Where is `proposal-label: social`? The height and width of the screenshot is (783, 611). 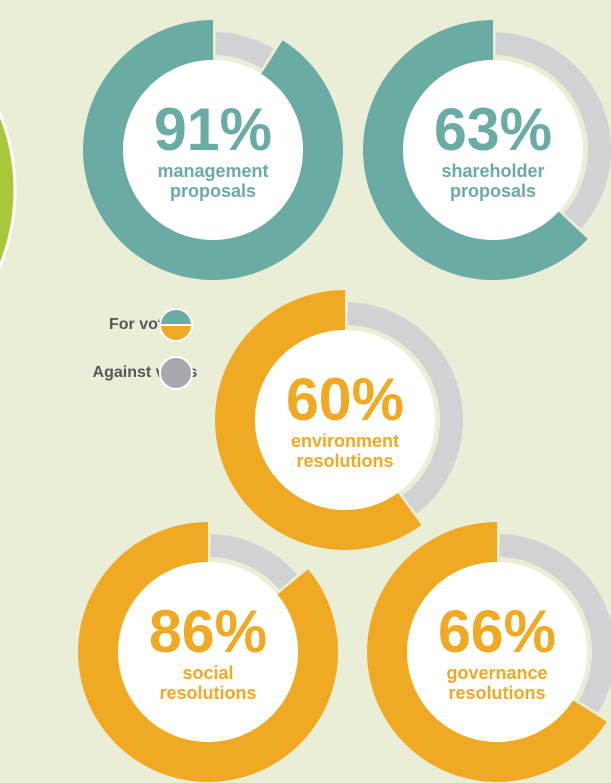 proposal-label: social is located at coordinates (207, 673).